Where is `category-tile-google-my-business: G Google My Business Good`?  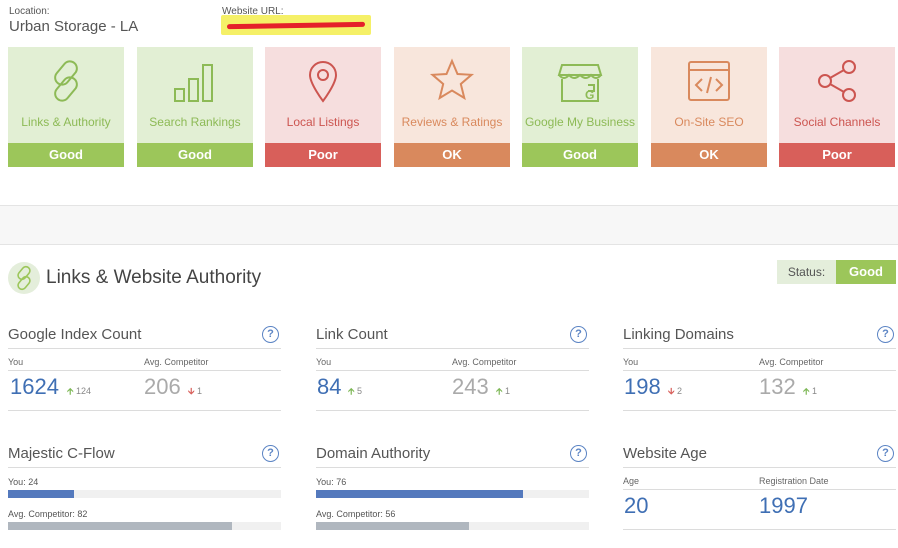 category-tile-google-my-business: G Google My Business Good is located at coordinates (580, 107).